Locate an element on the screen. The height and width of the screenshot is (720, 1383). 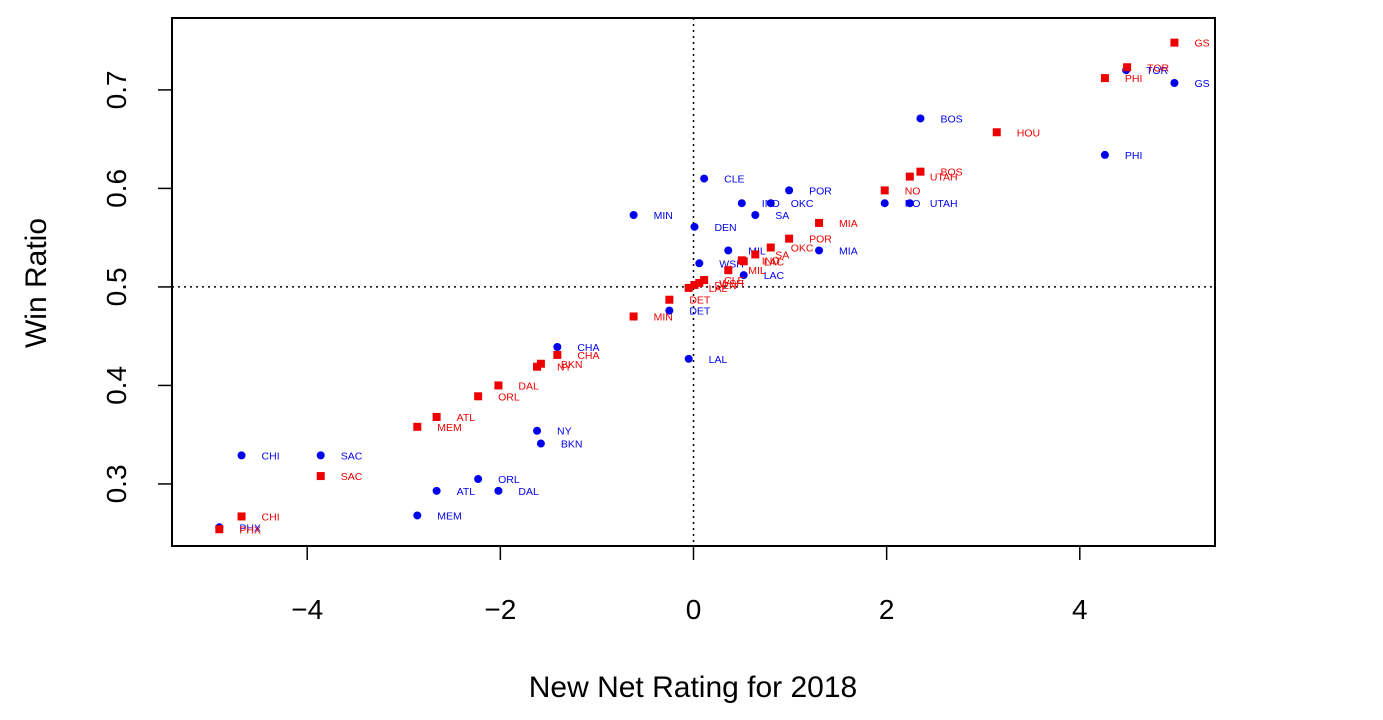
data-point-bos is located at coordinates (920, 171).